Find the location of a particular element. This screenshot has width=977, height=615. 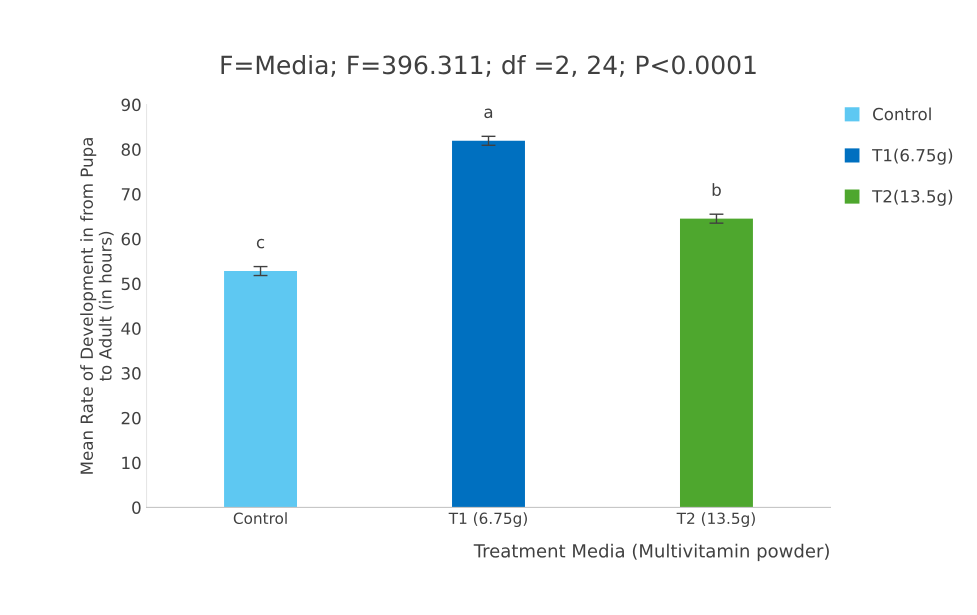

x-tick-label: Control is located at coordinates (260, 518).